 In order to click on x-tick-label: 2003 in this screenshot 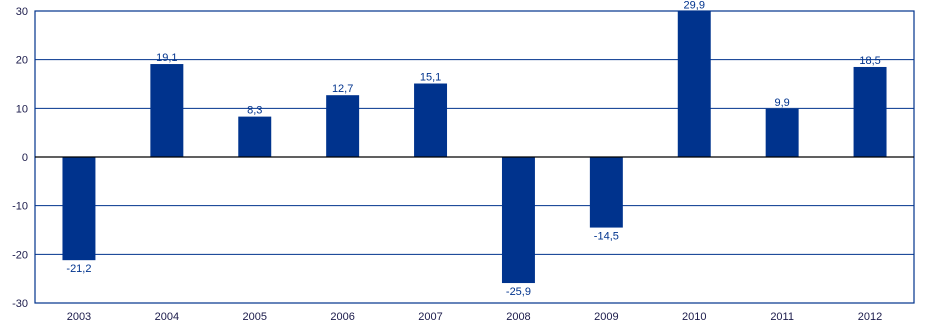, I will do `click(79, 317)`.